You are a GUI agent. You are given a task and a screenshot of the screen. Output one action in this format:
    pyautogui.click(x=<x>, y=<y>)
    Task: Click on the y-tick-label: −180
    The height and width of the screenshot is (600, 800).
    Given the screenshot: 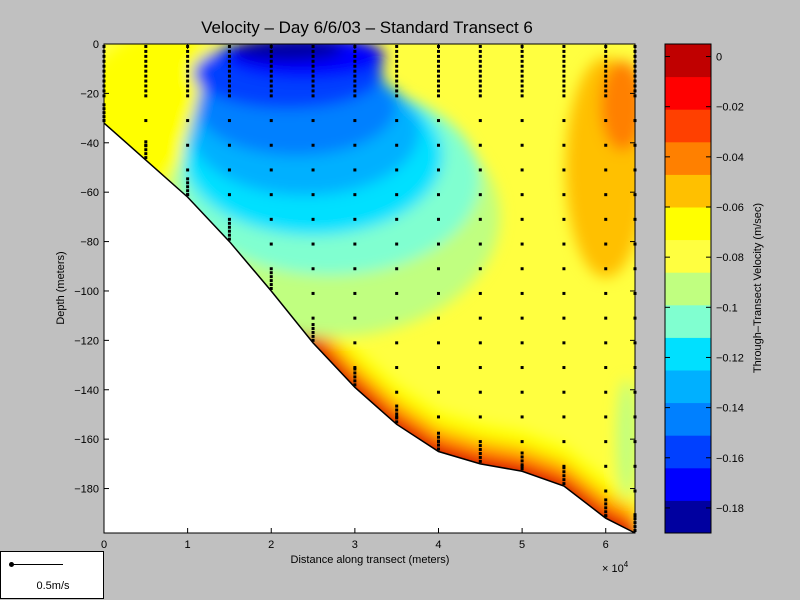 What is the action you would take?
    pyautogui.click(x=86, y=490)
    